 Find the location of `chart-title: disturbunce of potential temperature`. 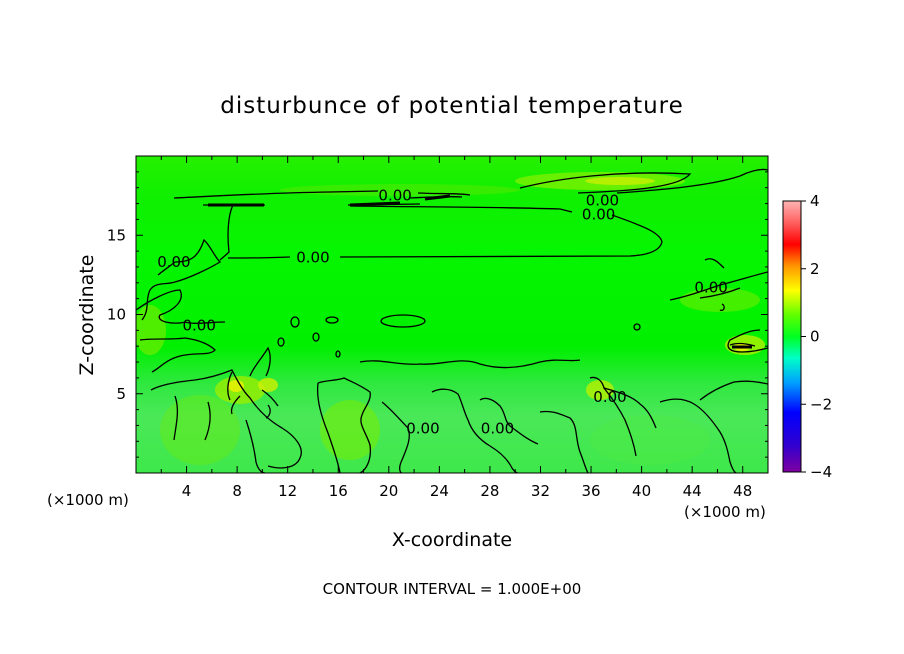

chart-title: disturbunce of potential temperature is located at coordinates (452, 106).